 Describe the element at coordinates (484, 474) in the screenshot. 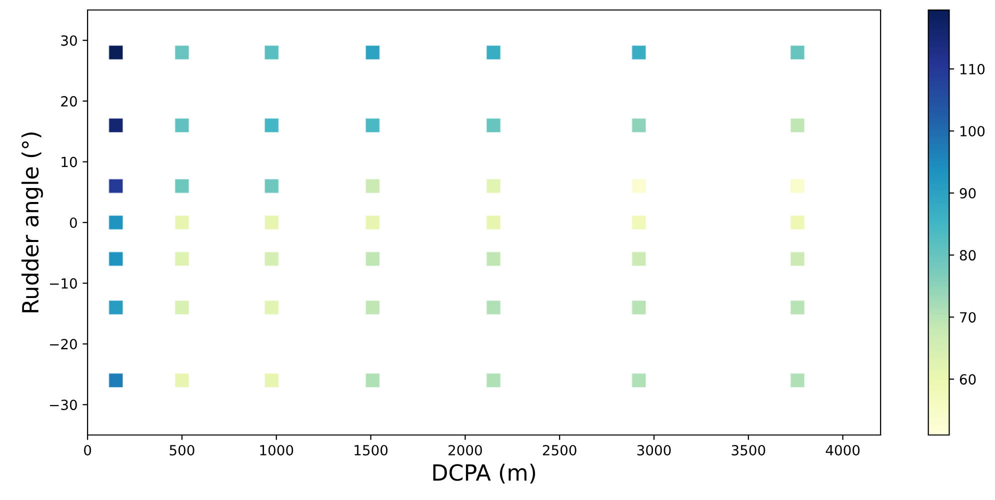

I see `x-axis-title: DCPA (m)` at that location.